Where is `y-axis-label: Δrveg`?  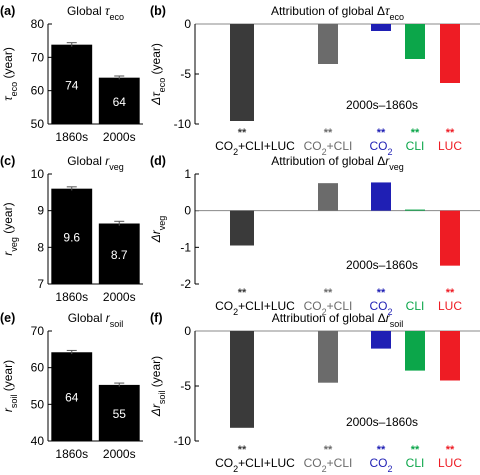 y-axis-label: Δrveg is located at coordinates (158, 230).